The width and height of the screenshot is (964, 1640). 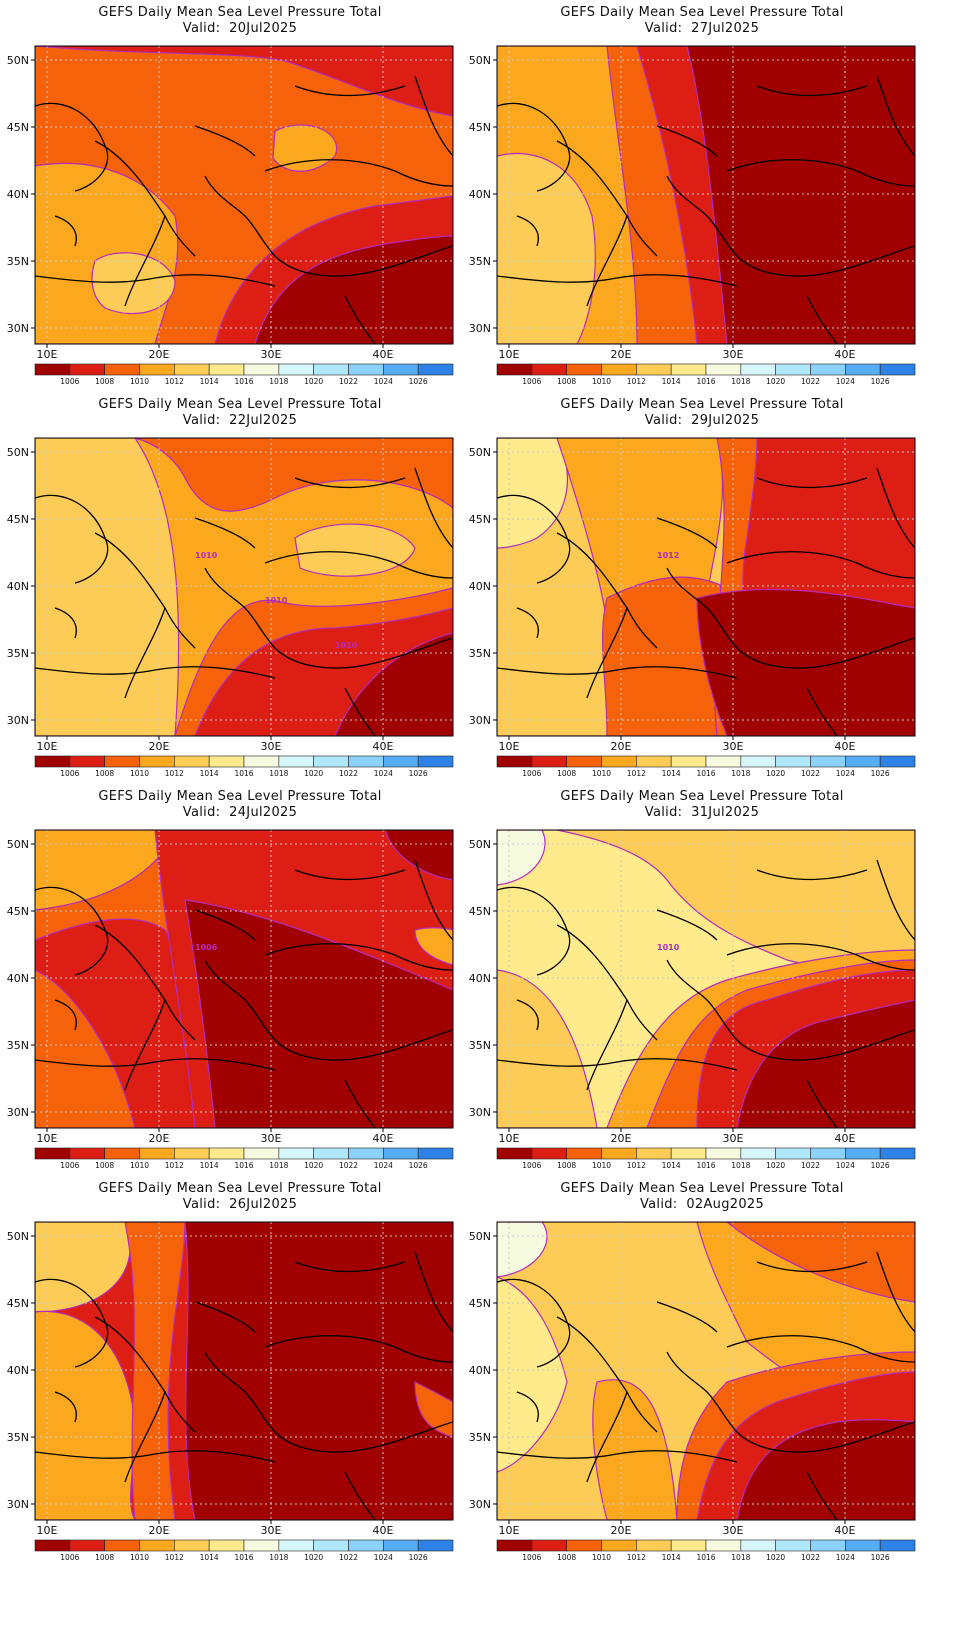 What do you see at coordinates (775, 381) in the screenshot?
I see `colorbar-label: 1020` at bounding box center [775, 381].